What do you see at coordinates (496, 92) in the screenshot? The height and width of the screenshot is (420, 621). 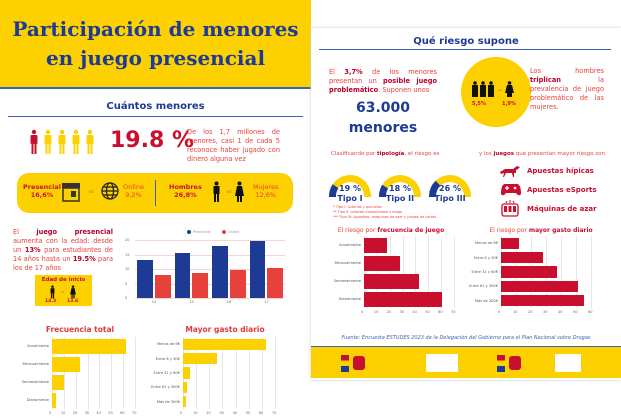 I see `gender-circle: vs 5,5% 1,9%` at bounding box center [496, 92].